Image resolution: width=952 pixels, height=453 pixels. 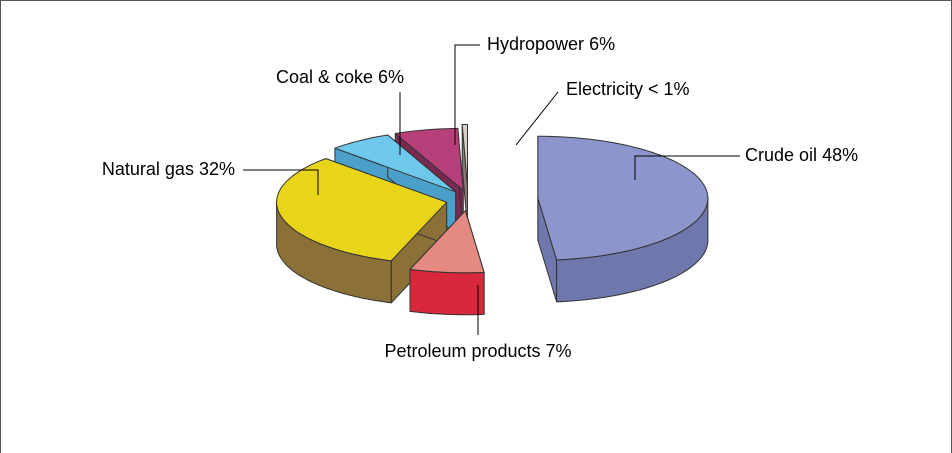 I want to click on label-name: Natural gas, so click(x=148, y=169).